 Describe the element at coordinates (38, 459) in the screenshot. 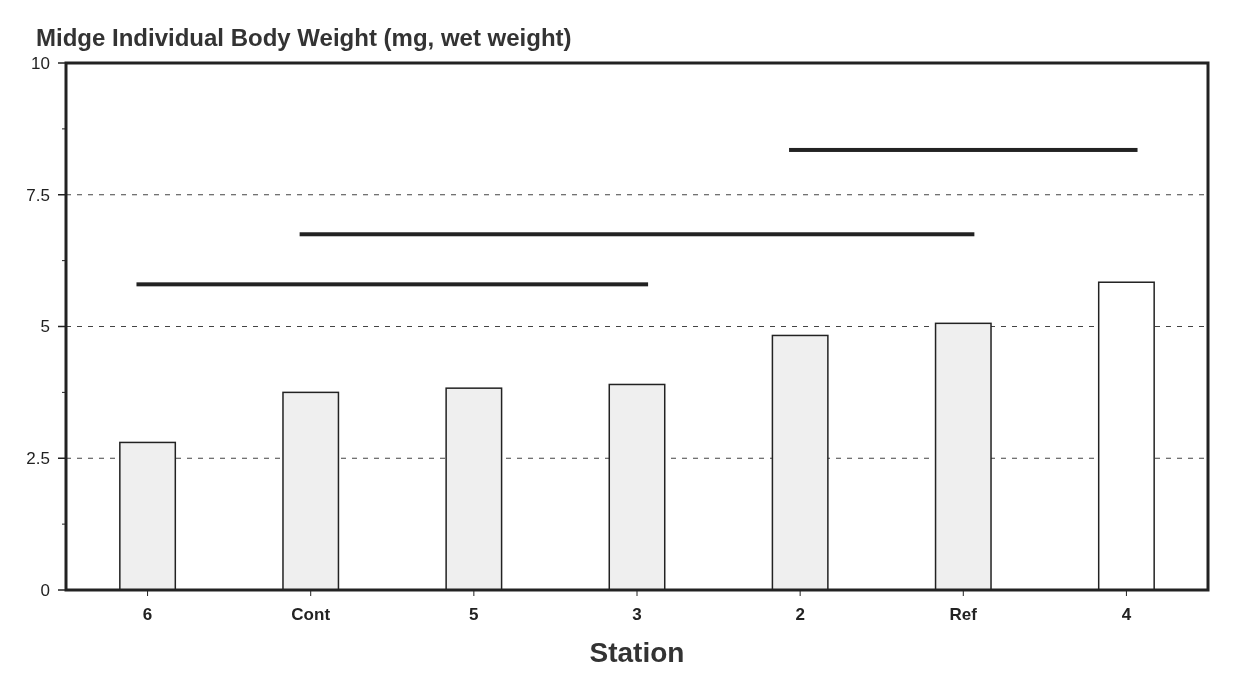

I see `y-tick-label: 2.5` at that location.